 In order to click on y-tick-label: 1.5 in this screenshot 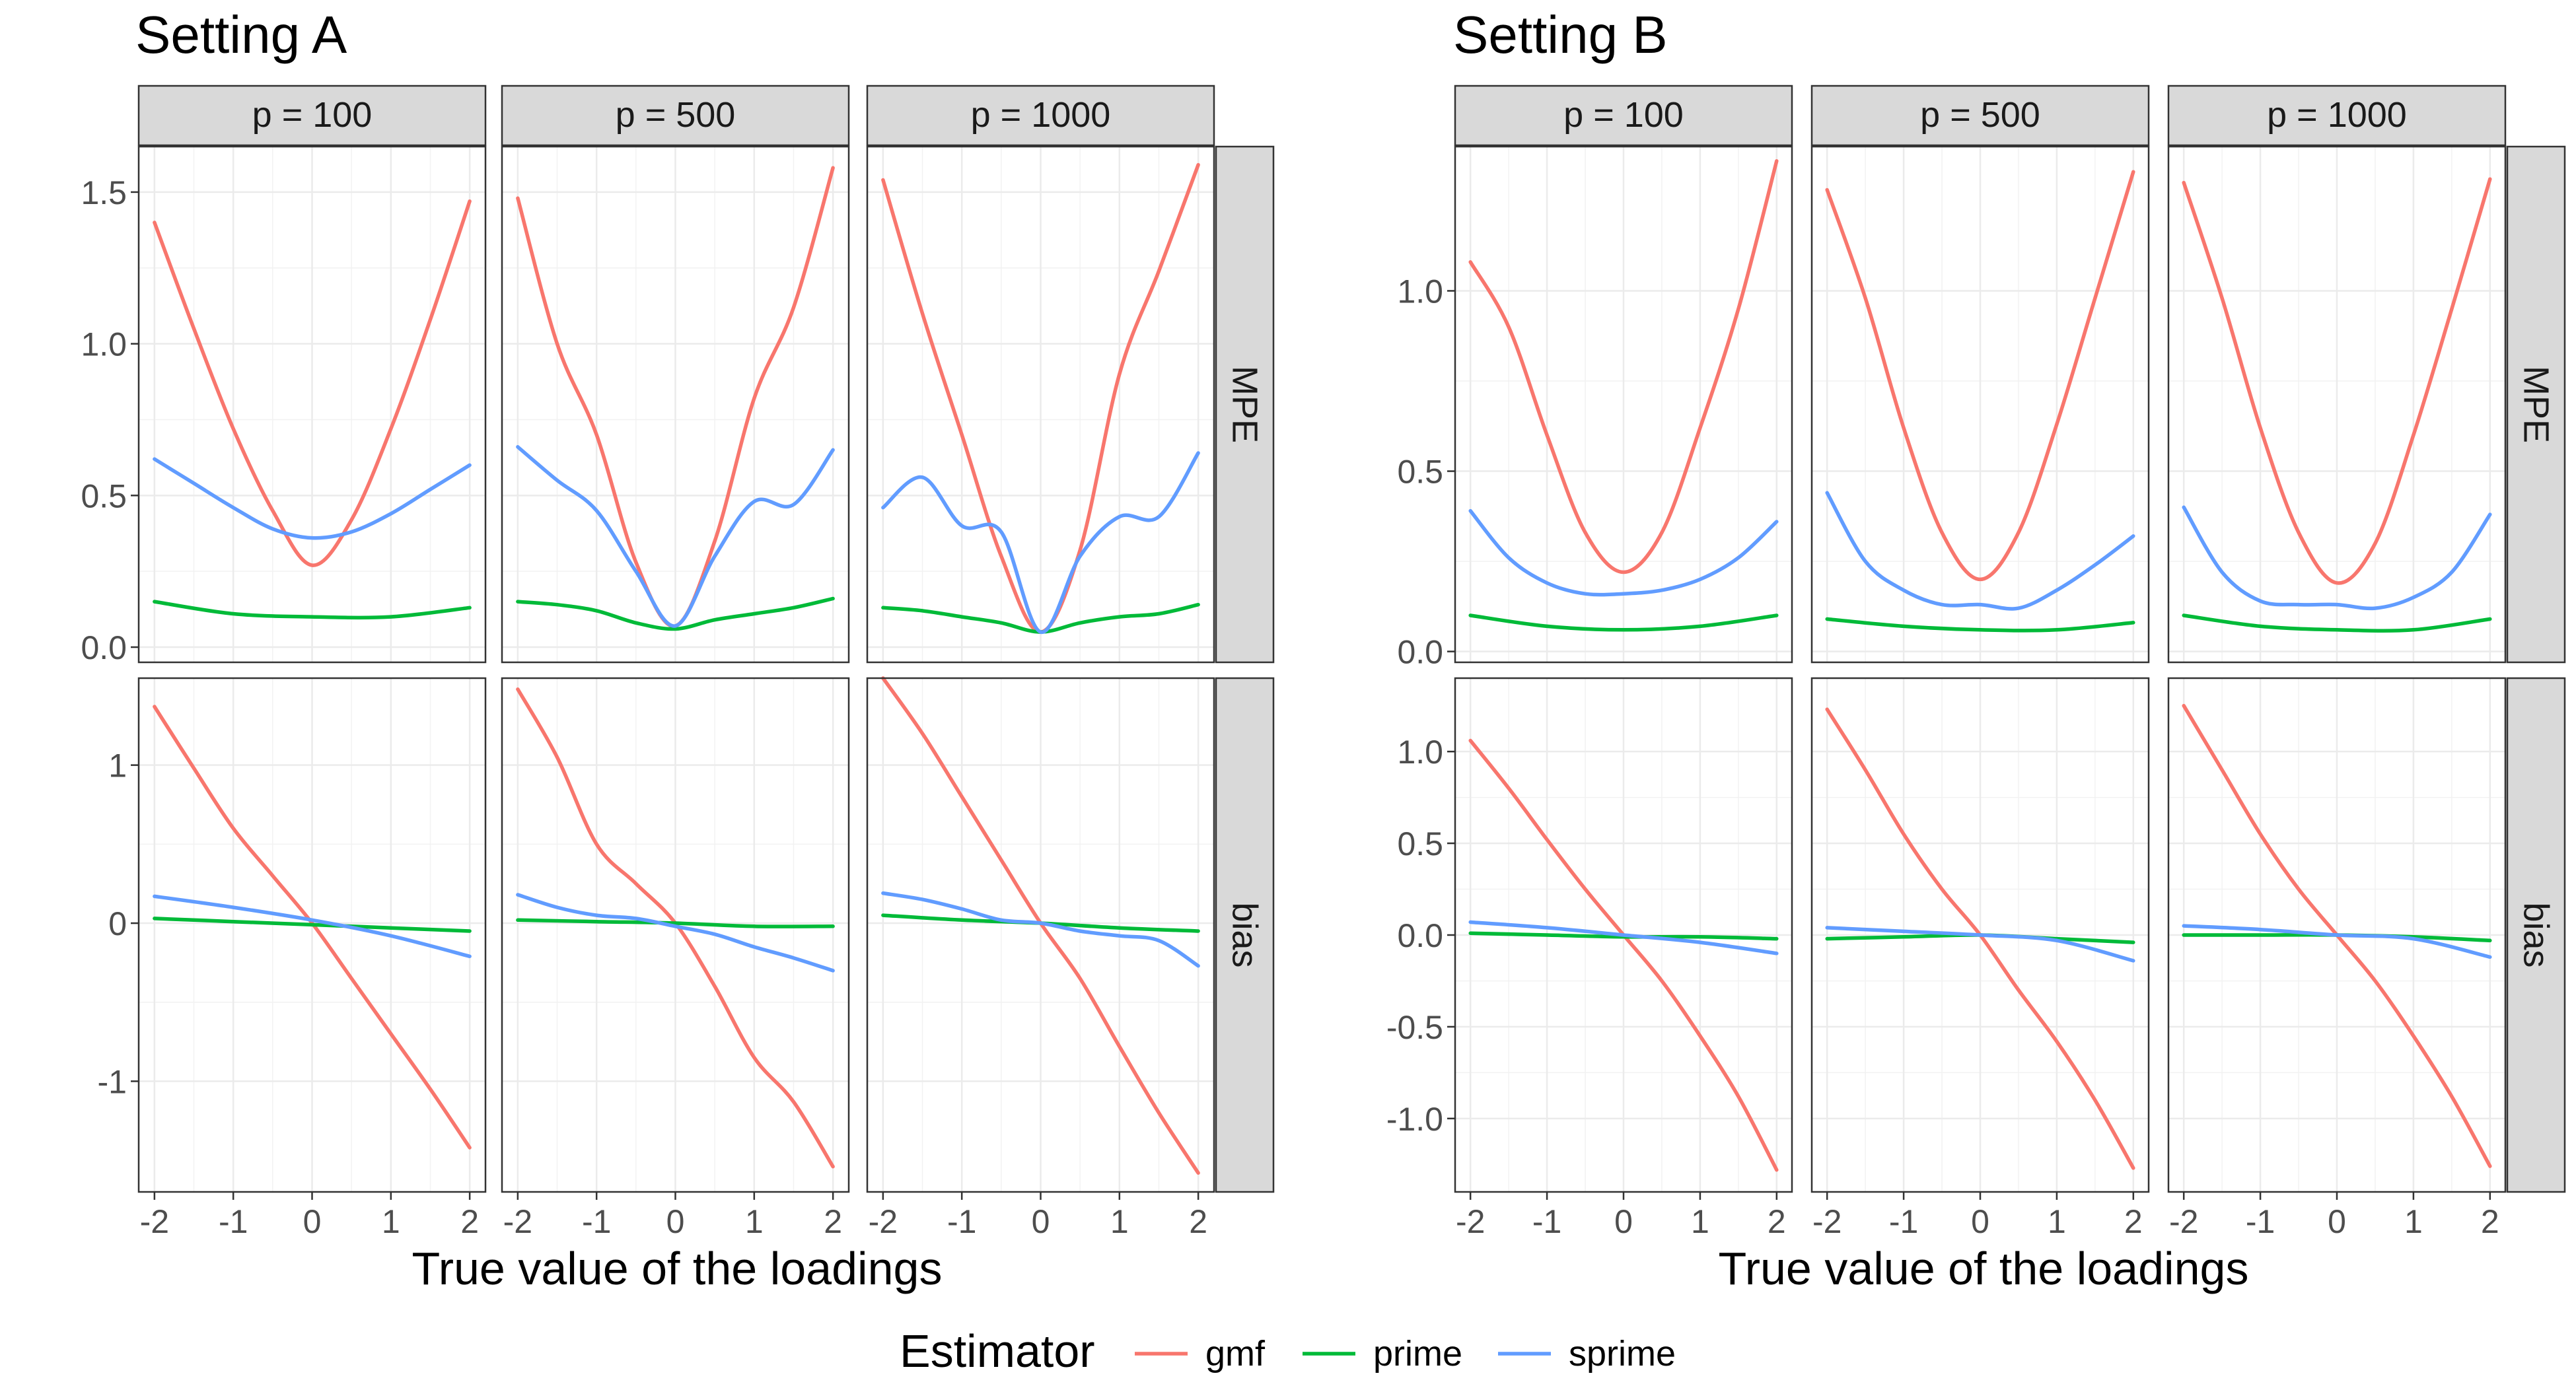, I will do `click(104, 192)`.